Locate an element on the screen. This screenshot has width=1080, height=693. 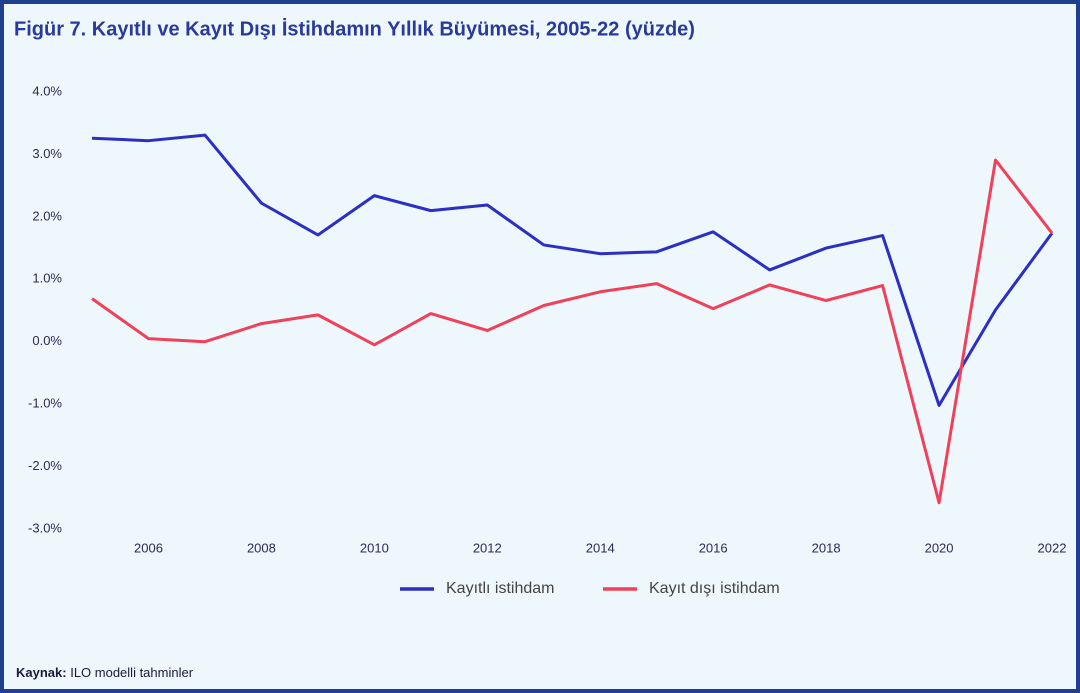
y-tick-label: 4.0% is located at coordinates (47, 90).